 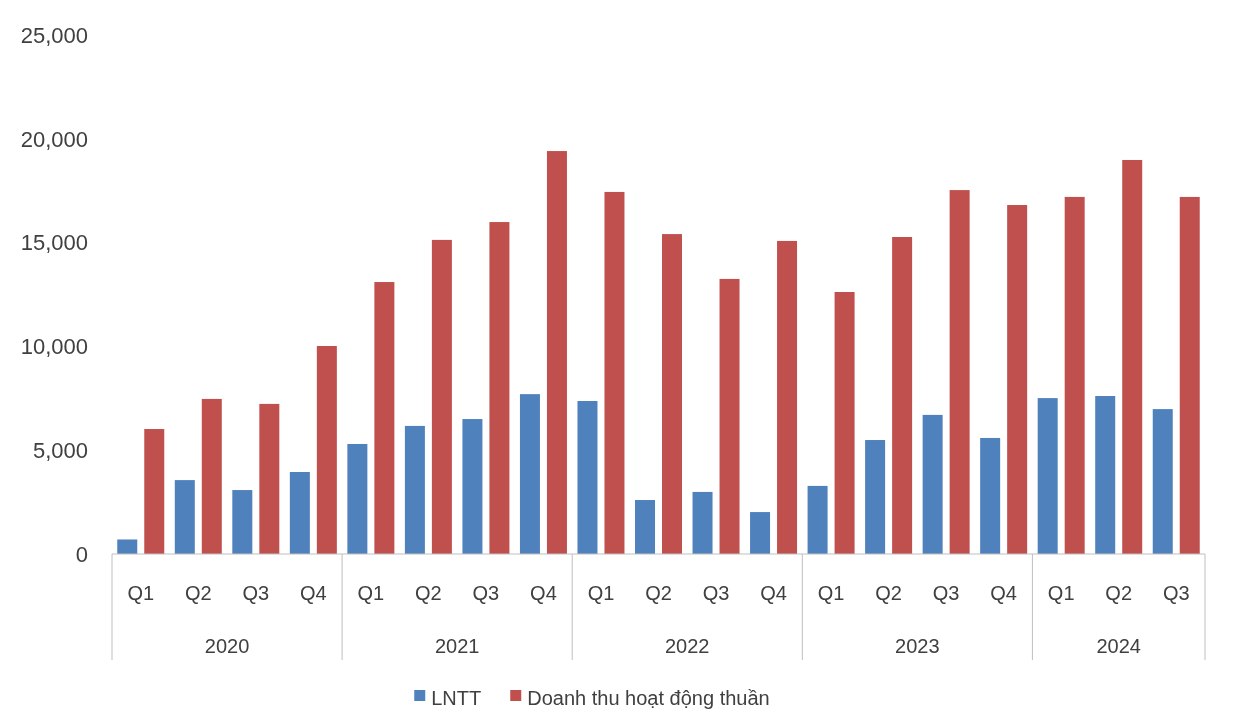 What do you see at coordinates (457, 646) in the screenshot?
I see `text: 2021` at bounding box center [457, 646].